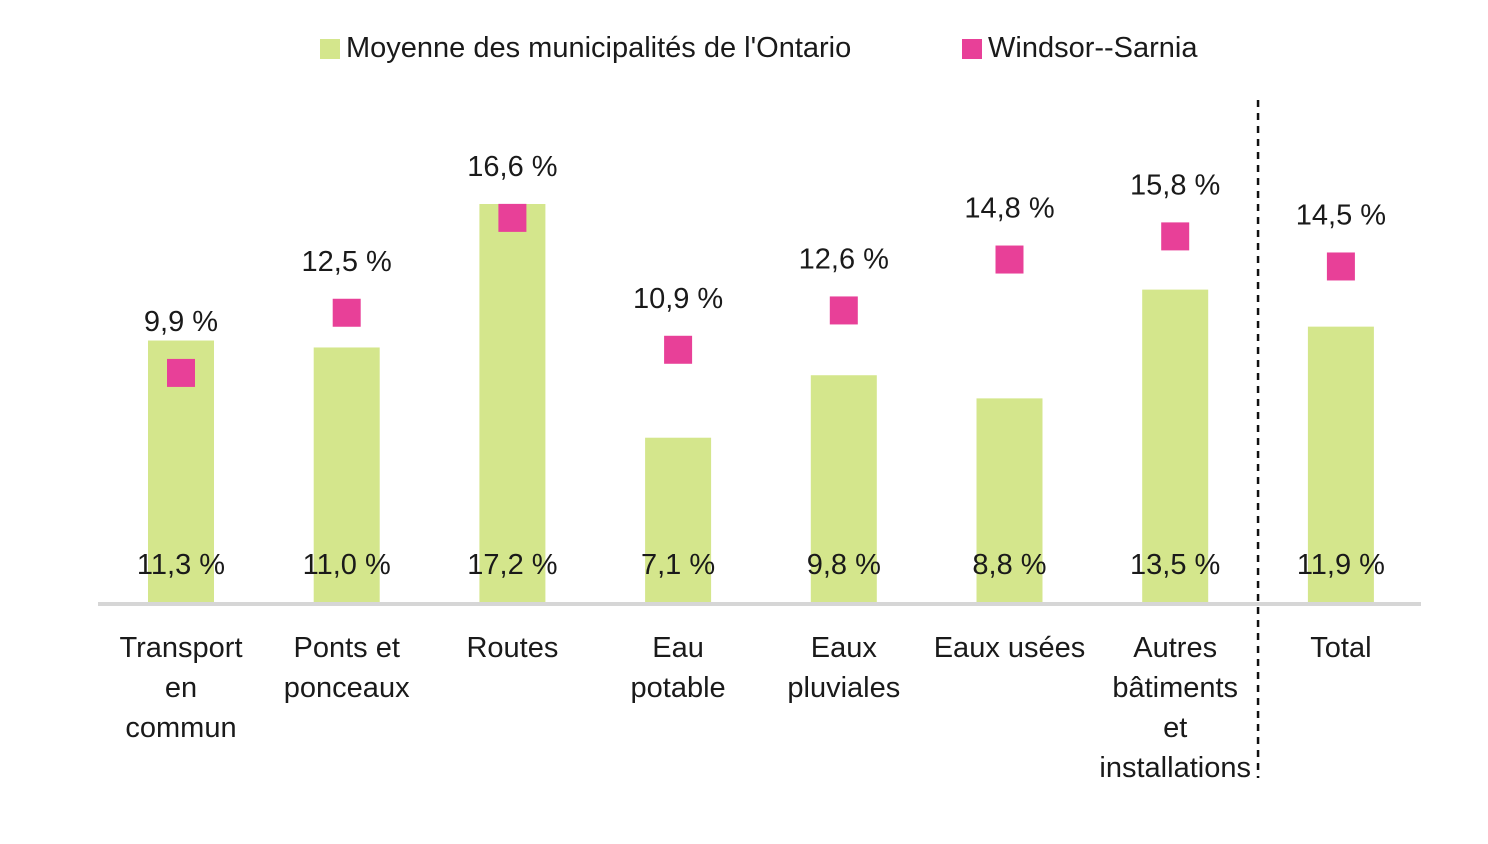 The height and width of the screenshot is (844, 1488). What do you see at coordinates (180, 648) in the screenshot?
I see `category-label-0-line-0: Transport` at bounding box center [180, 648].